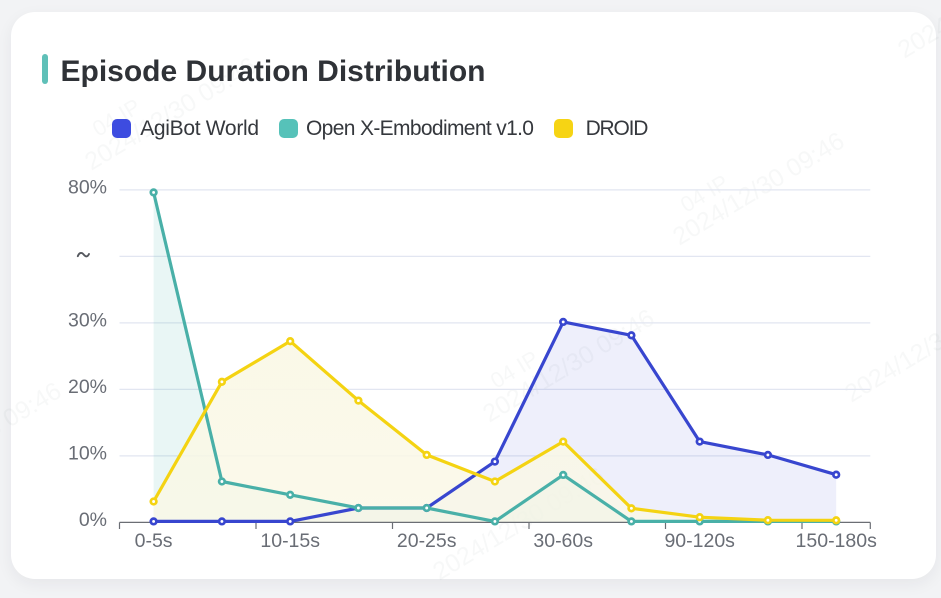 The image size is (941, 598). Describe the element at coordinates (87, 321) in the screenshot. I see `svg-text: 30%` at that location.